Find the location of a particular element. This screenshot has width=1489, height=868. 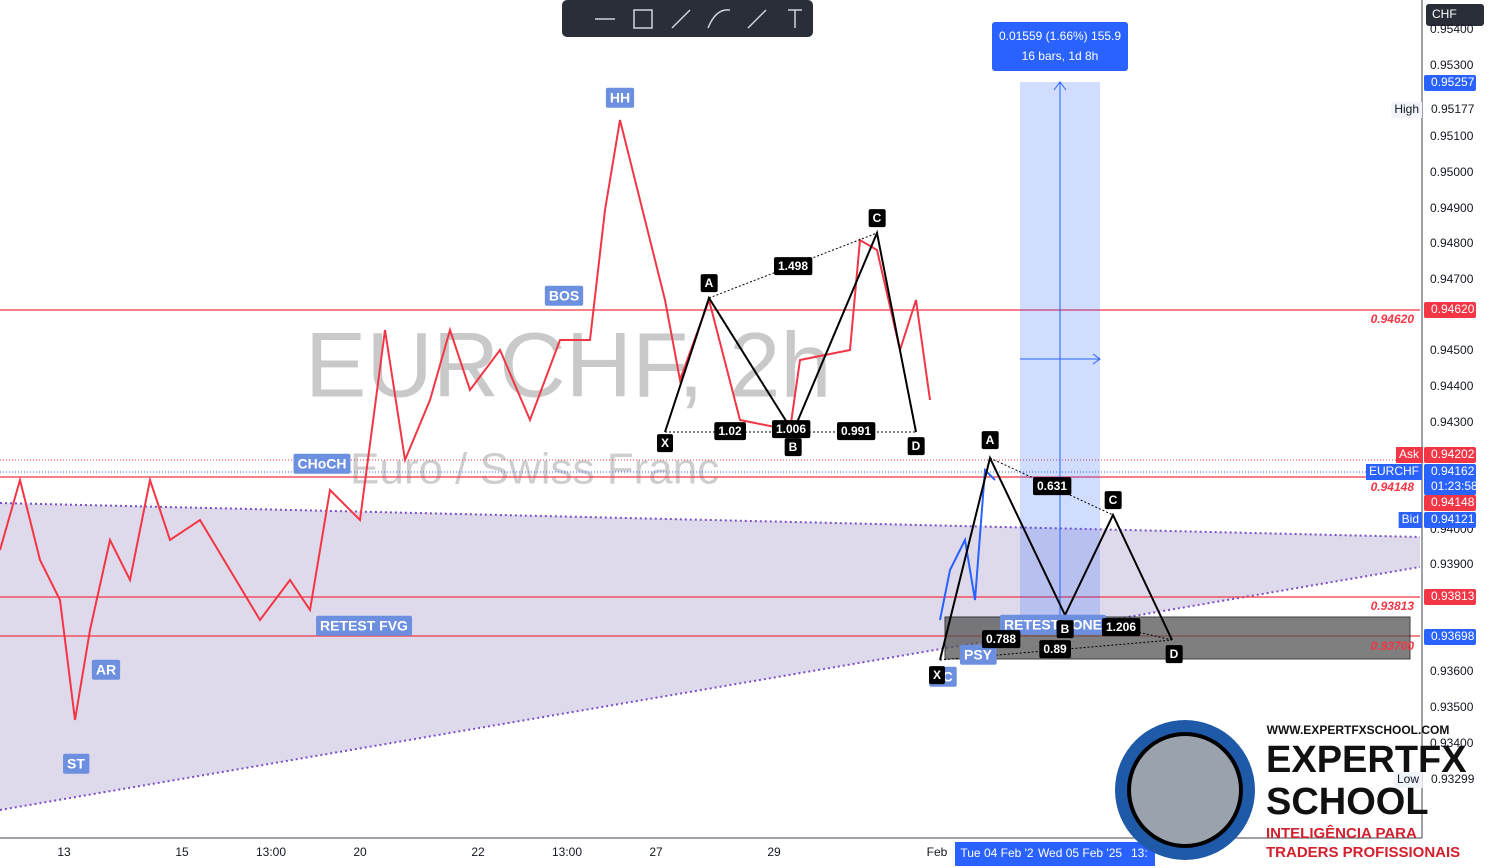

tag-label: Bid is located at coordinates (1410, 519).